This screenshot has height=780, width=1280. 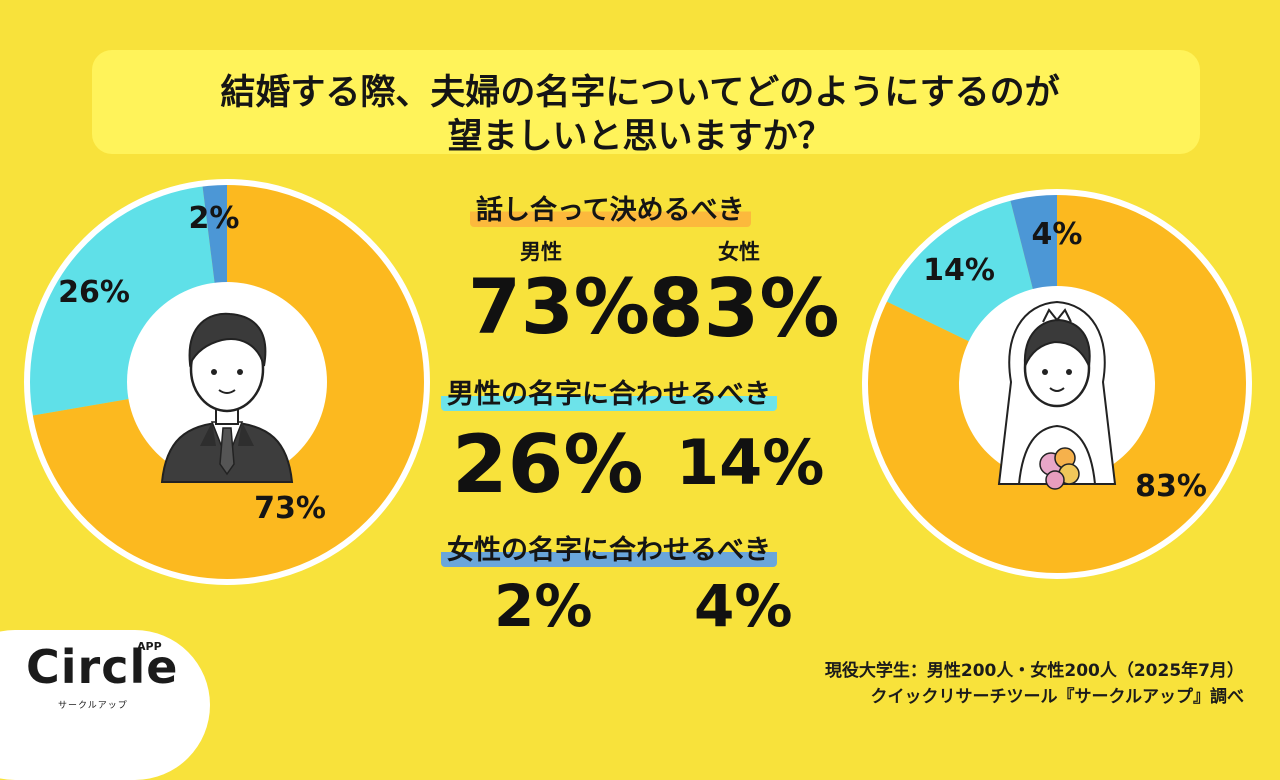 What do you see at coordinates (739, 252) in the screenshot?
I see `gender-label-female: 女性` at bounding box center [739, 252].